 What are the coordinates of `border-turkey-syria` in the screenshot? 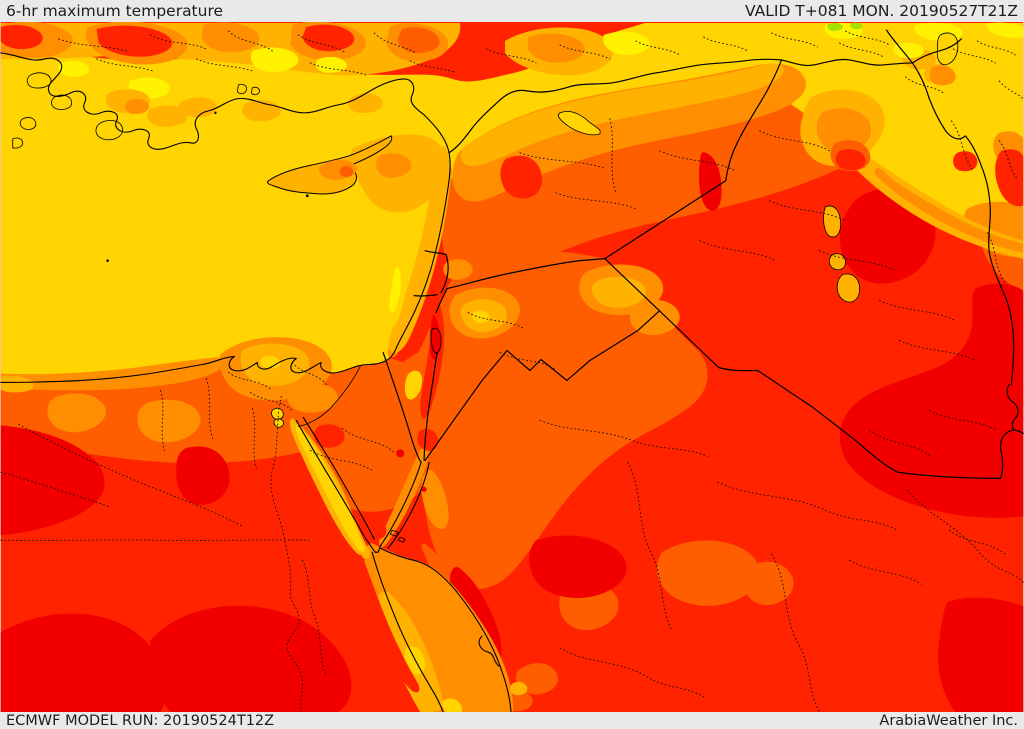 It's located at (615, 106).